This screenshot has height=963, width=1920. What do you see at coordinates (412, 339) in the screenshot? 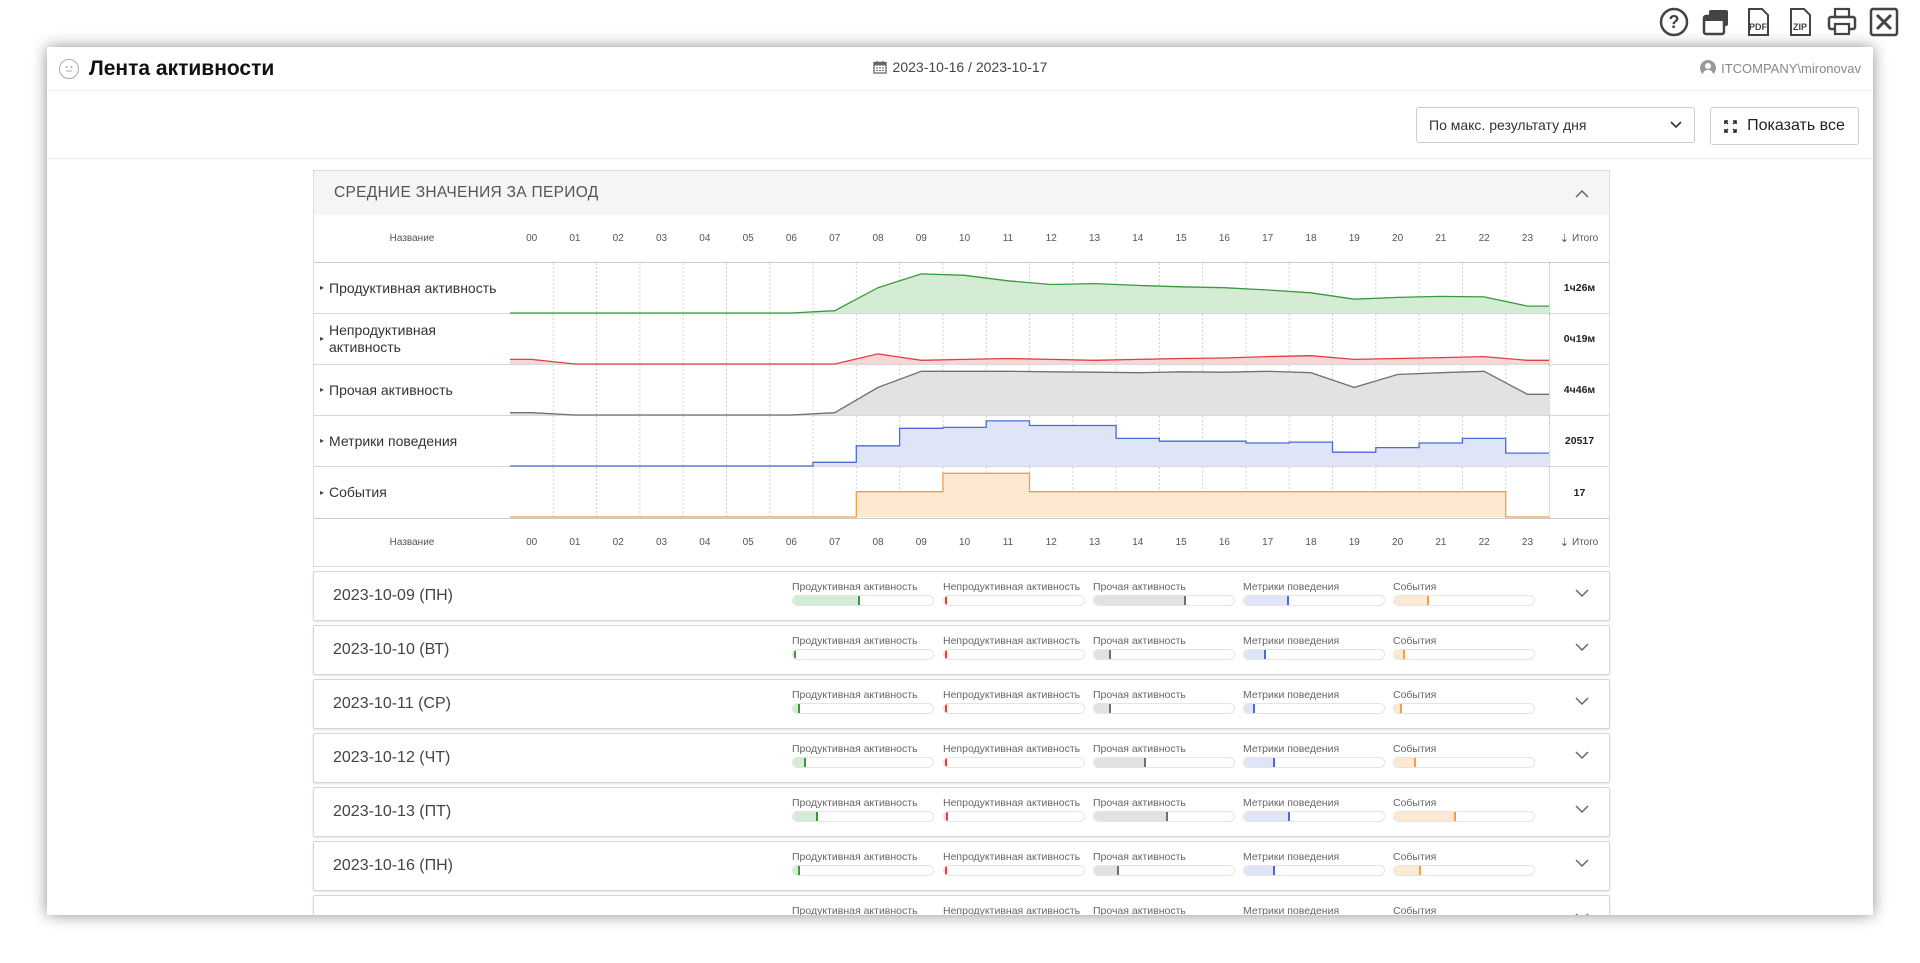
I see `metric-name: ▸ Непродуктивная активность` at bounding box center [412, 339].